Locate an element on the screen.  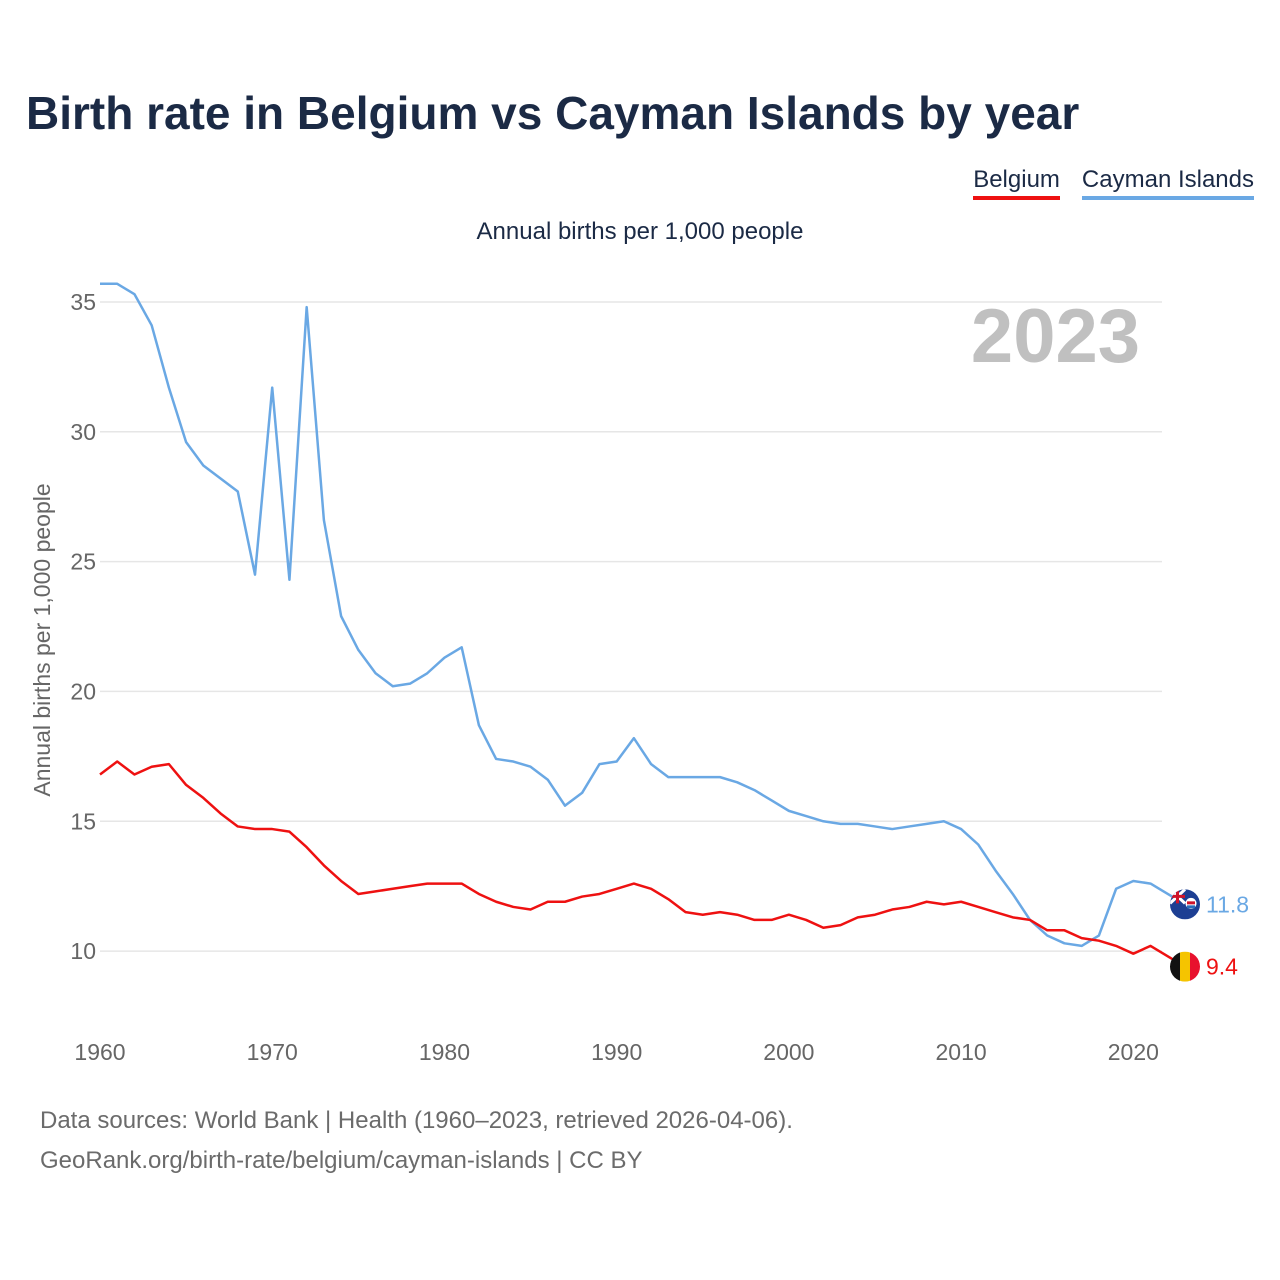
y-tick-label: 35 is located at coordinates (83, 302).